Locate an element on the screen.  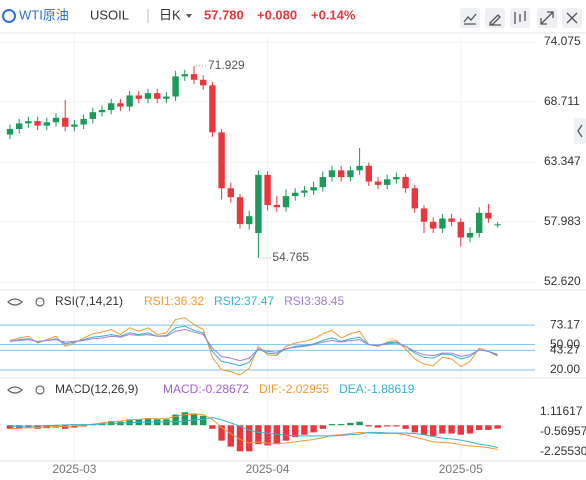
rsi-title: RSI(7,14,21) is located at coordinates (89, 301).